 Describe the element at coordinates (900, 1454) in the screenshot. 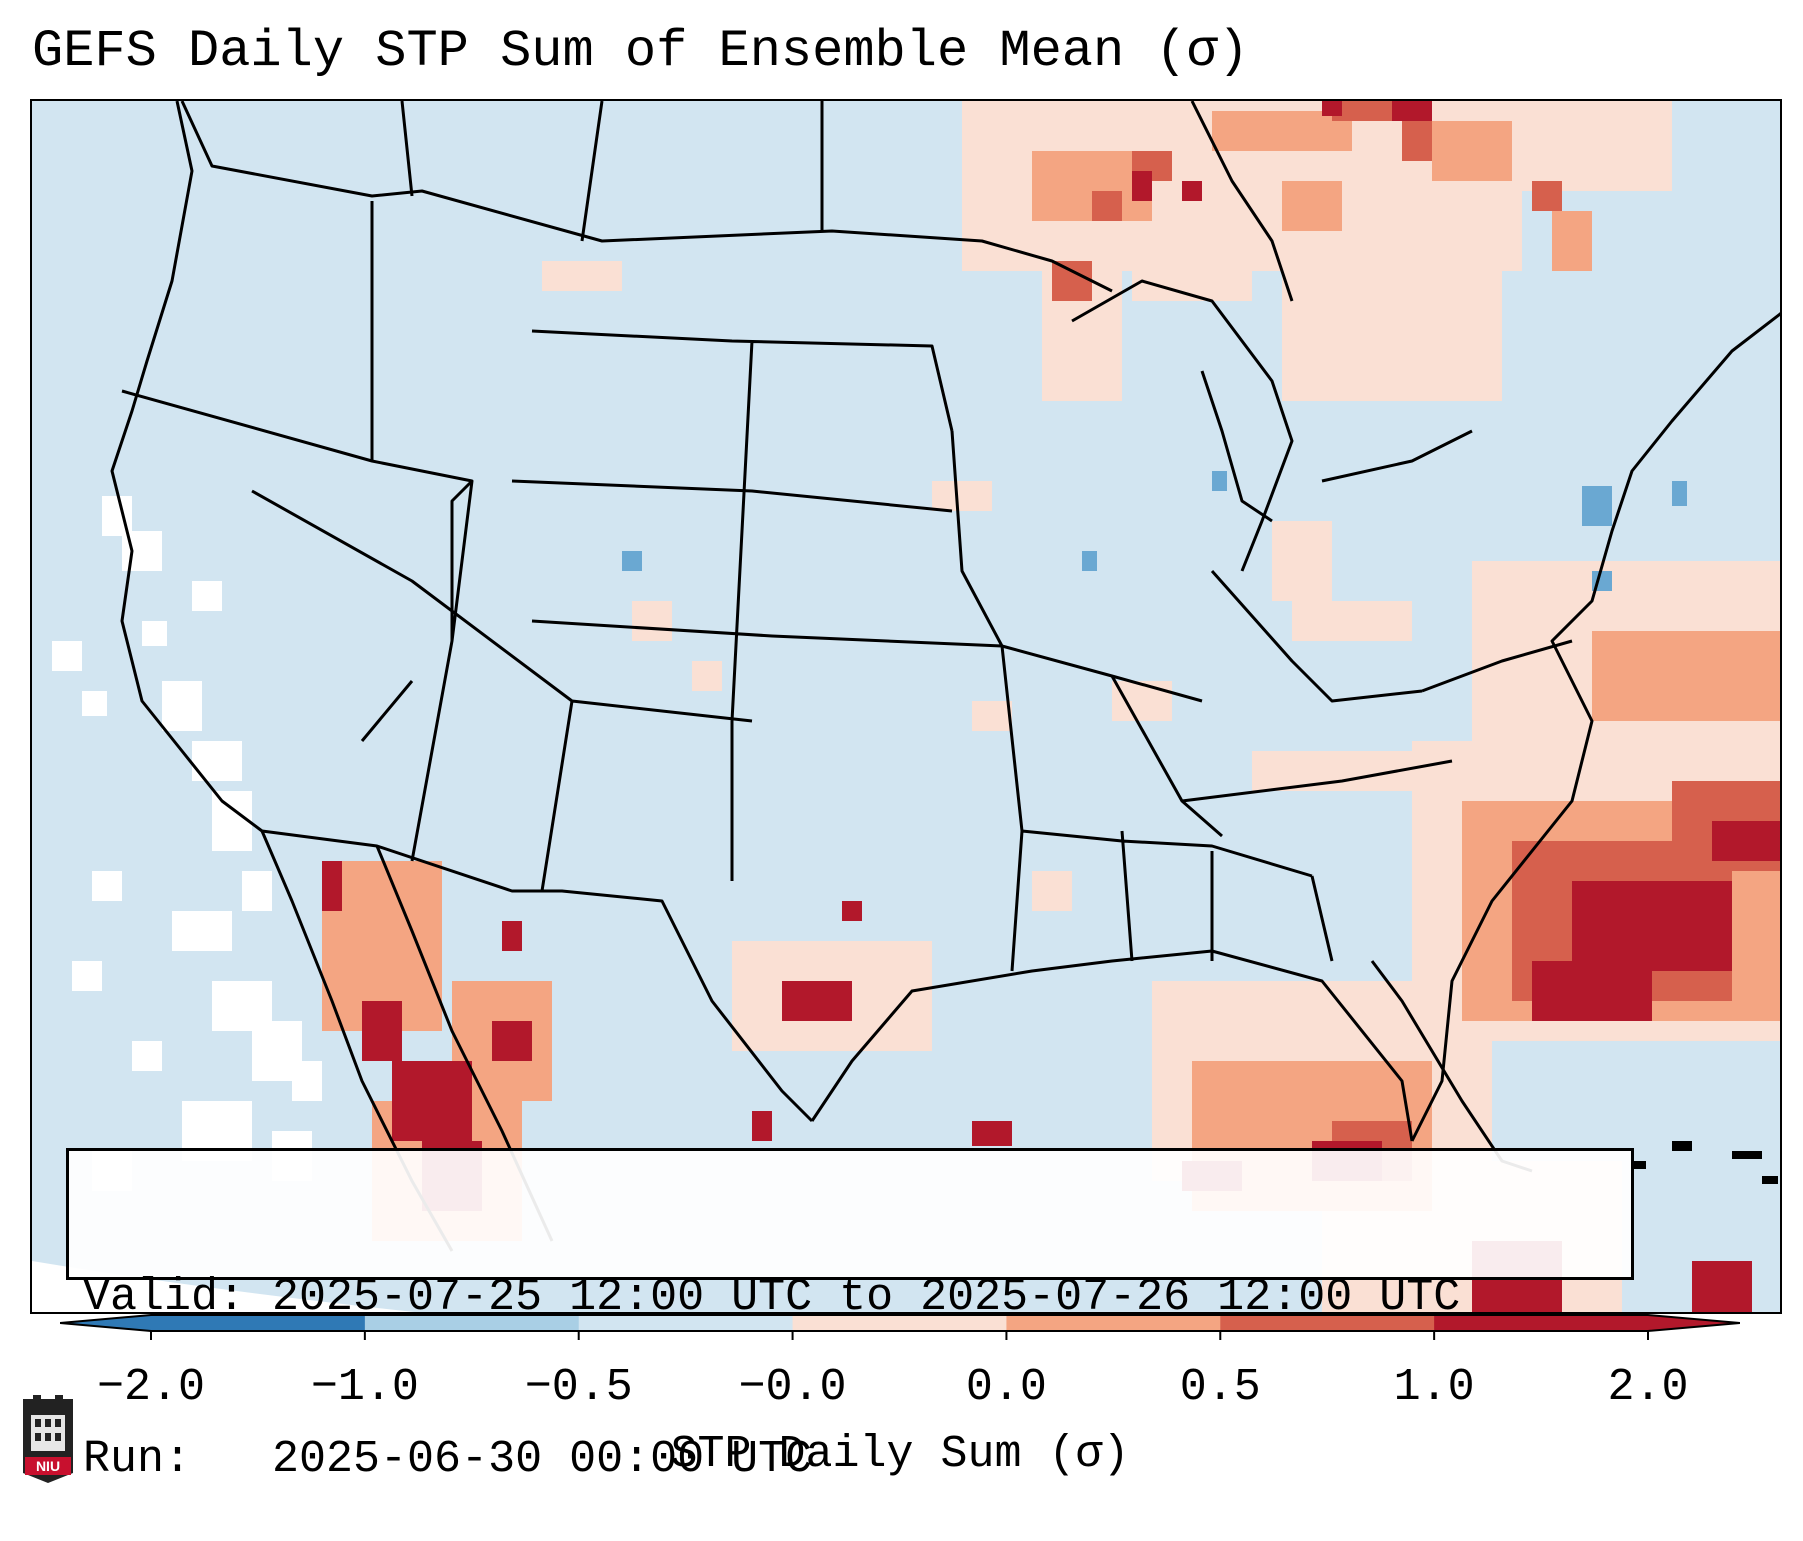

I see `colorbar-label: STP Daily Sum (σ)` at that location.